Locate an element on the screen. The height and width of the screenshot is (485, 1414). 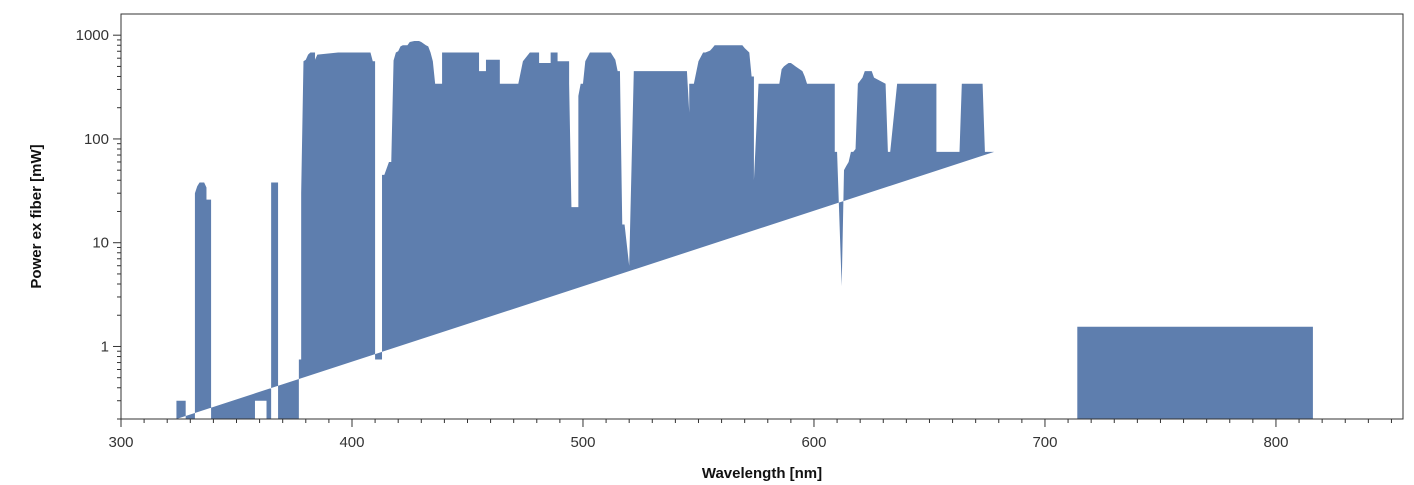
x-tick-label: 800 is located at coordinates (1275, 442).